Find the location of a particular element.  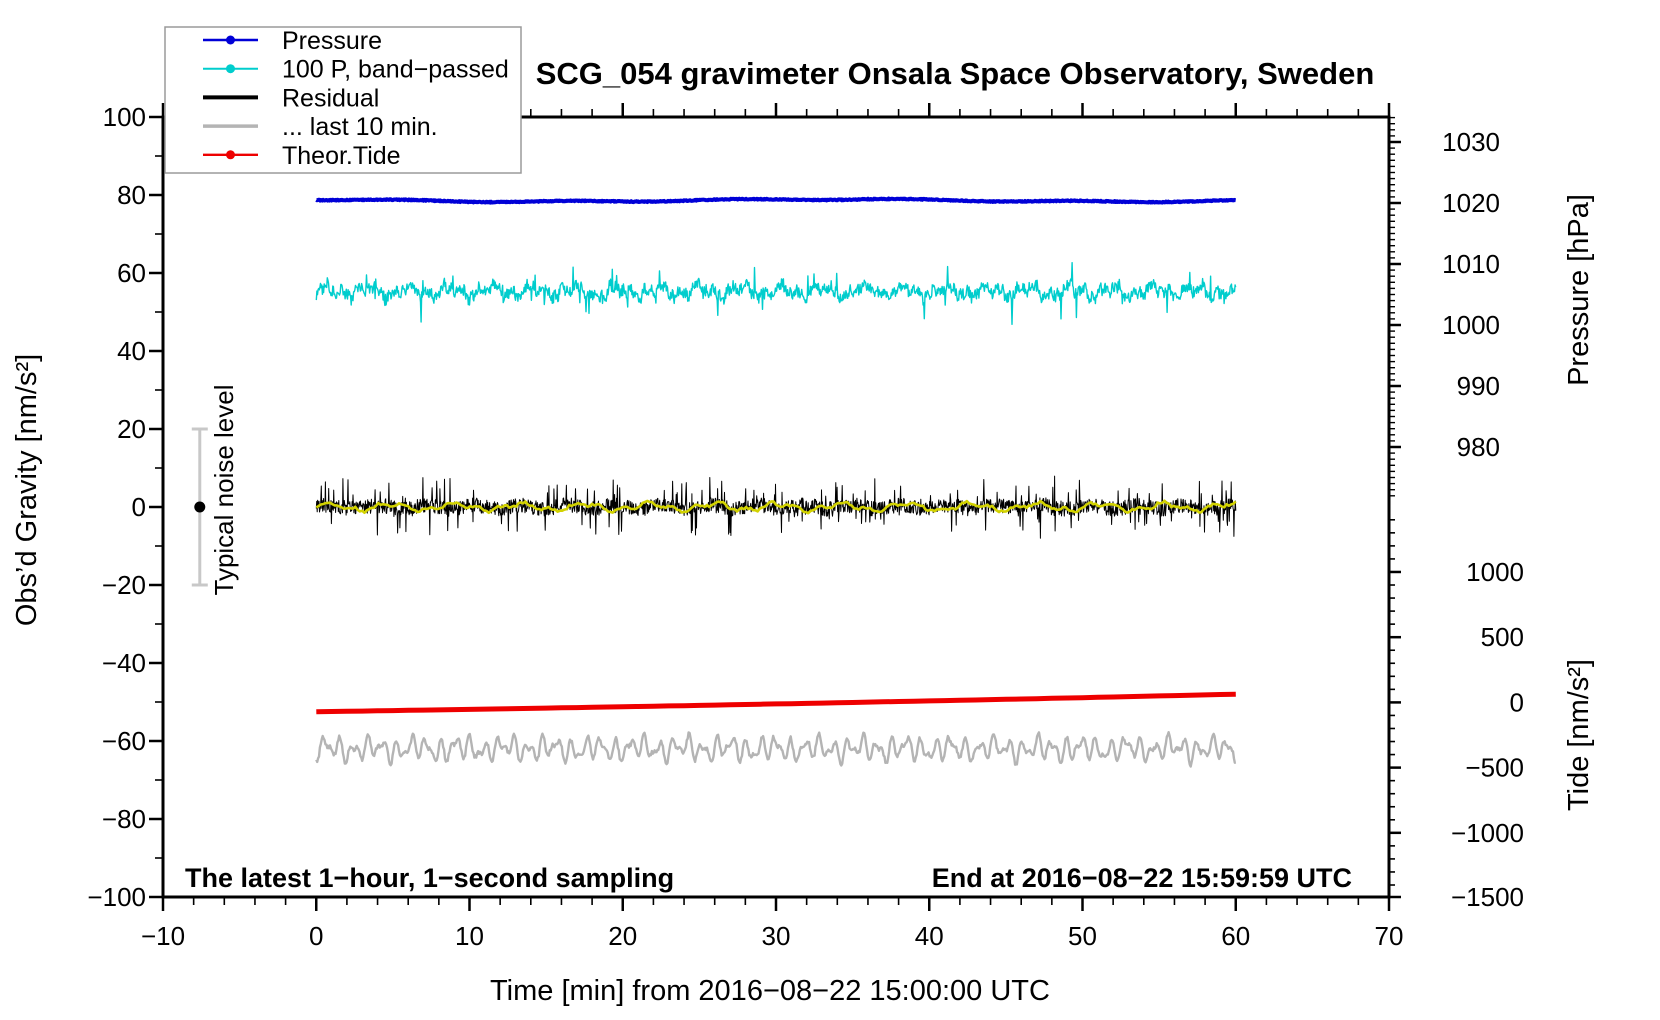

legend-item: Theor.Tide is located at coordinates (302, 156).